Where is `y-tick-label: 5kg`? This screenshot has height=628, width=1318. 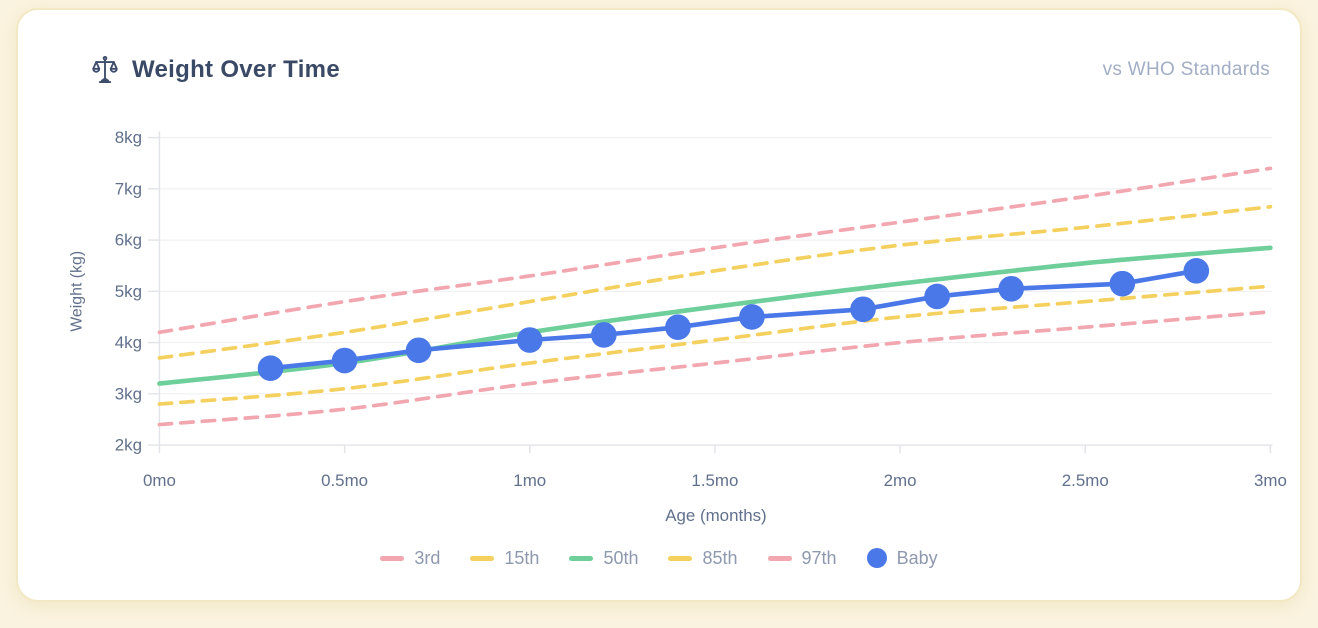 y-tick-label: 5kg is located at coordinates (128, 291).